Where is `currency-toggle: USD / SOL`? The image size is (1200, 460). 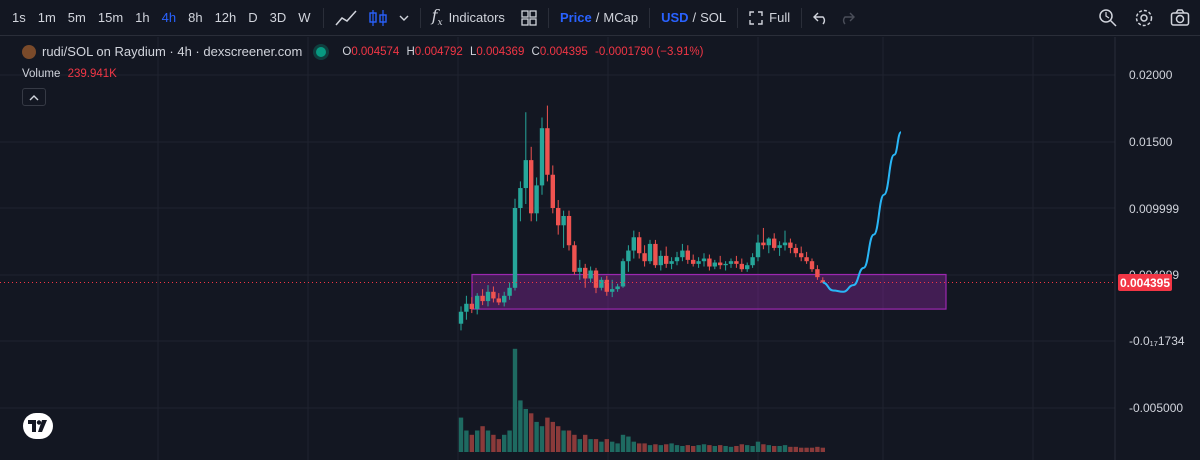
currency-toggle: USD / SOL is located at coordinates (693, 17).